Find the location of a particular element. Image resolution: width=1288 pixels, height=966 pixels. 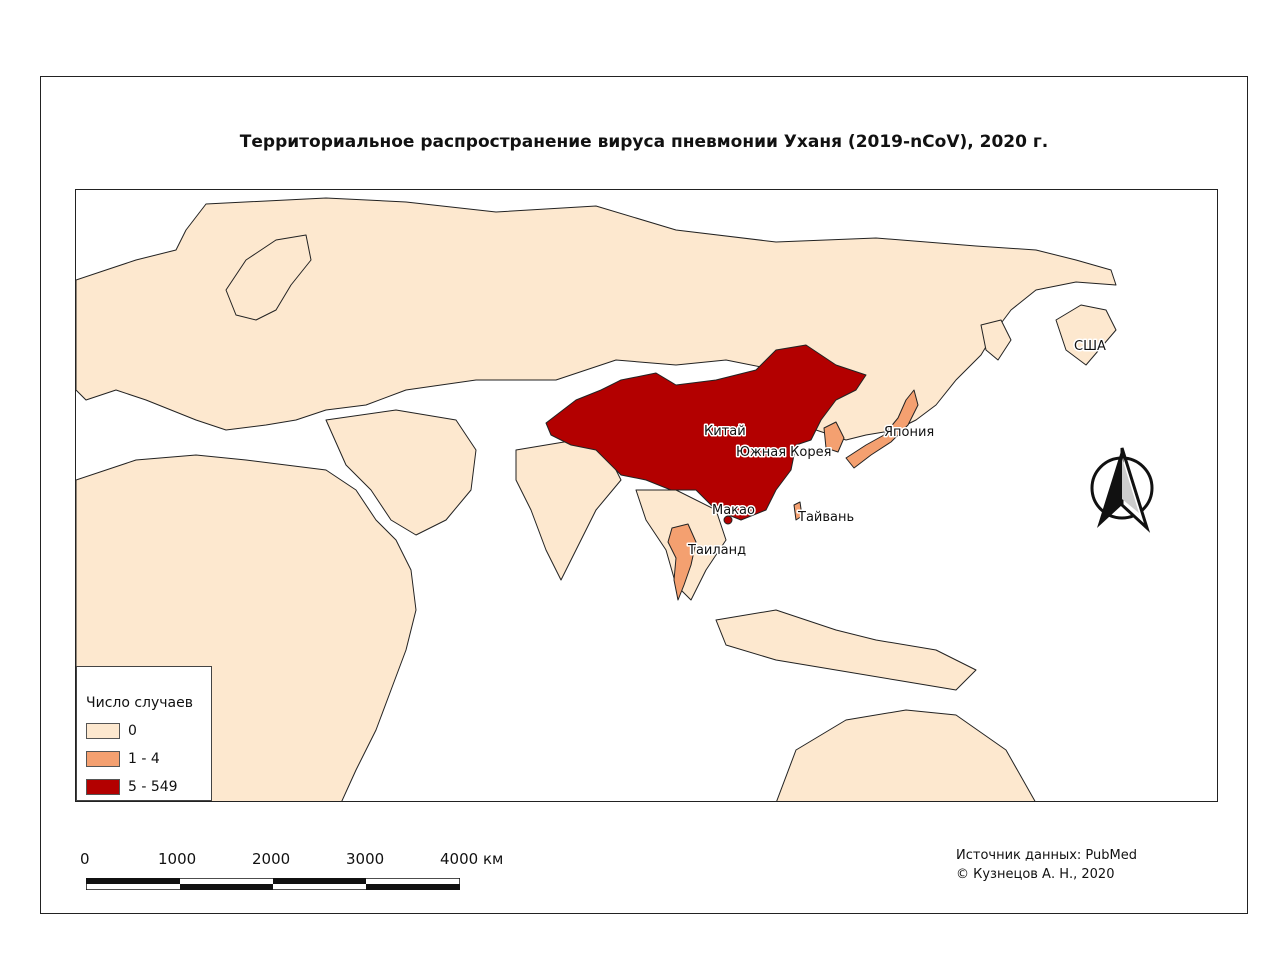

scale-tick-0: 0 is located at coordinates (85, 859).